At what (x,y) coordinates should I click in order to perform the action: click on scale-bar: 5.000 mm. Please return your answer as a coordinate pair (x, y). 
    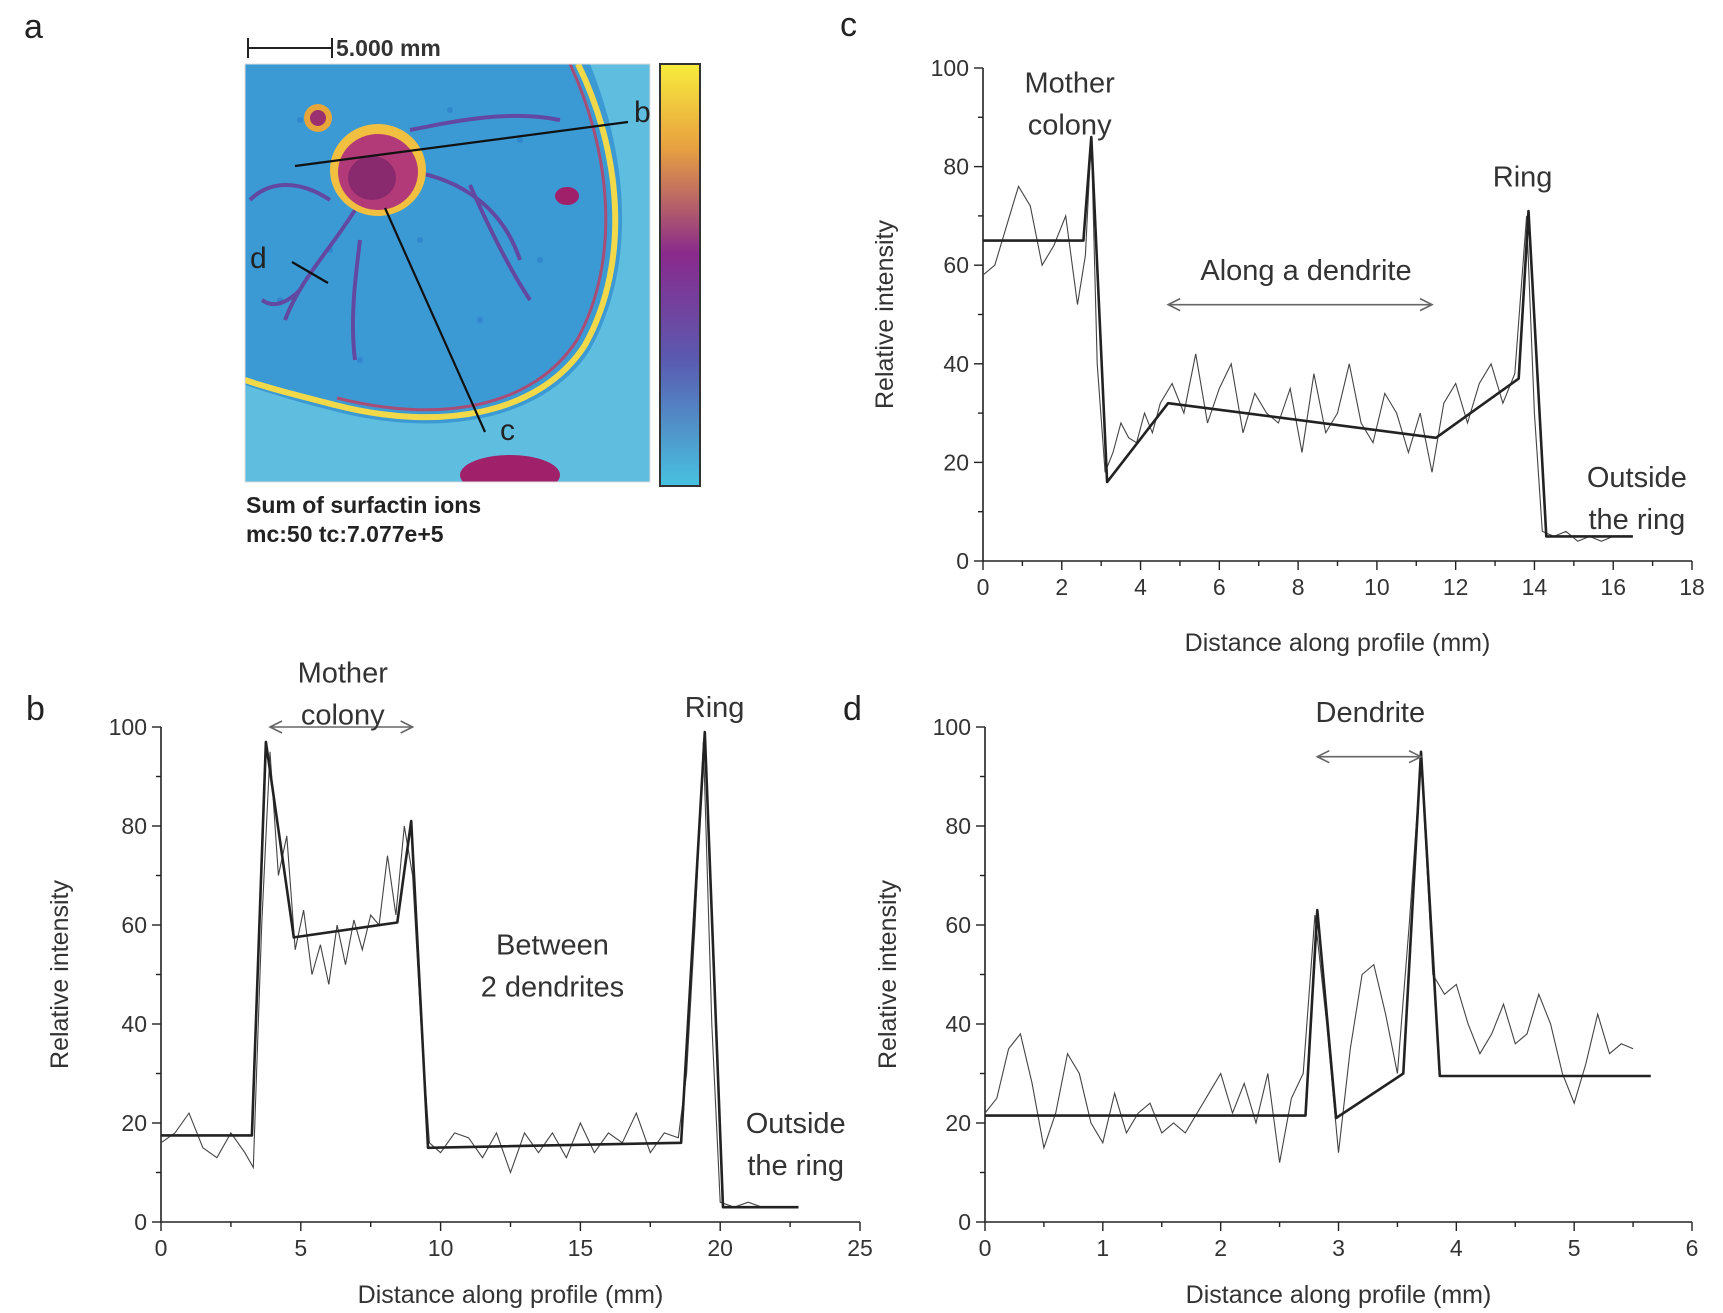
    Looking at the image, I should click on (344, 48).